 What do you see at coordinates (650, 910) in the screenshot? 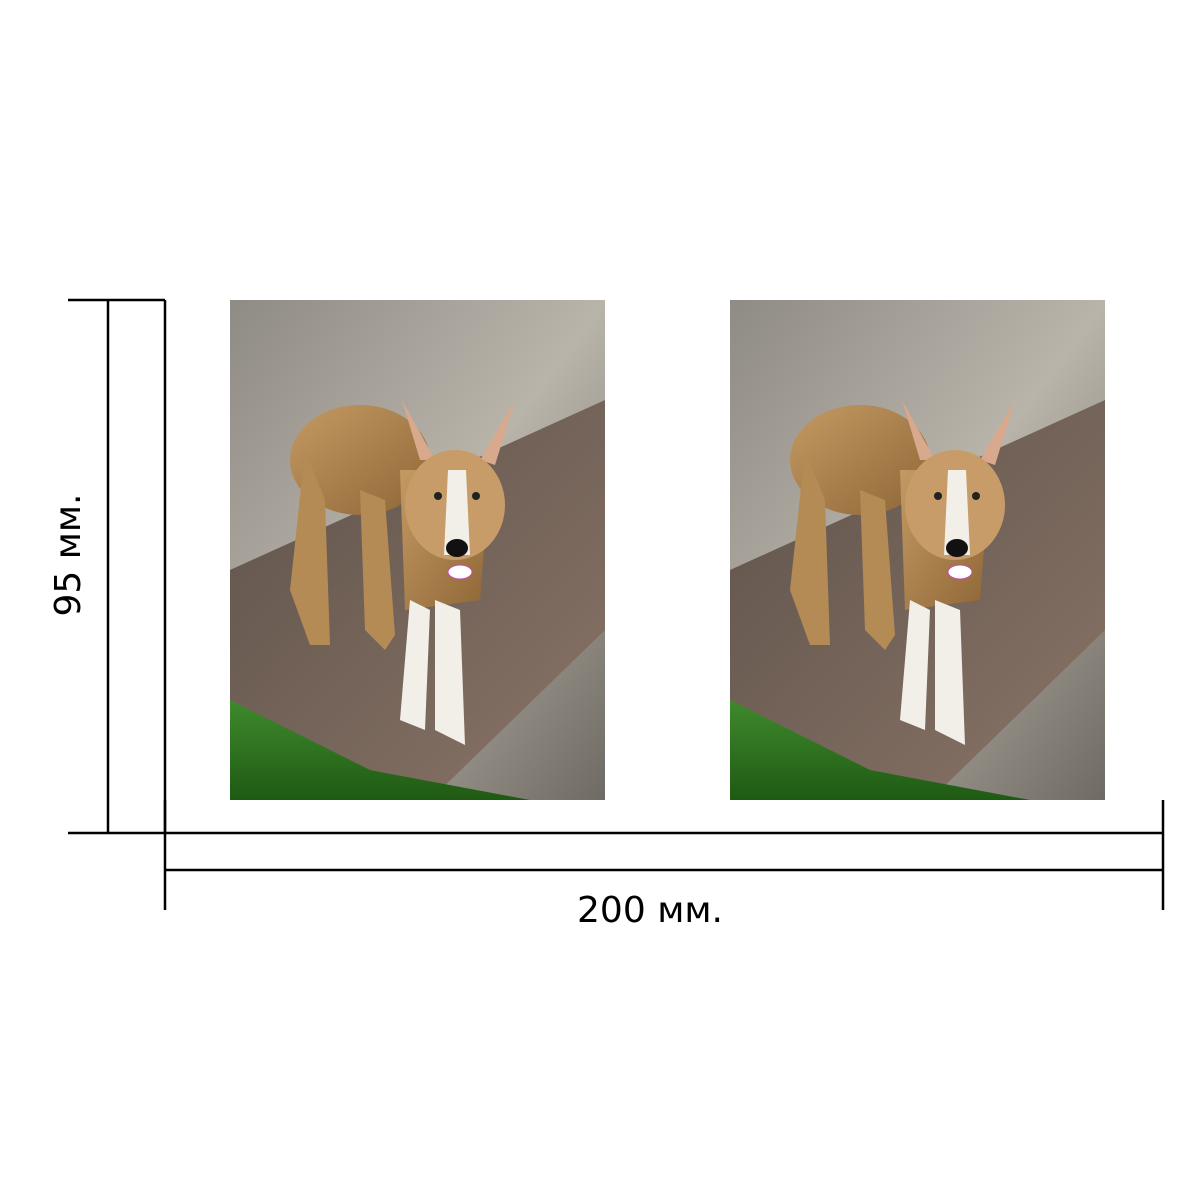
I see `width-label: 200 мм.` at bounding box center [650, 910].